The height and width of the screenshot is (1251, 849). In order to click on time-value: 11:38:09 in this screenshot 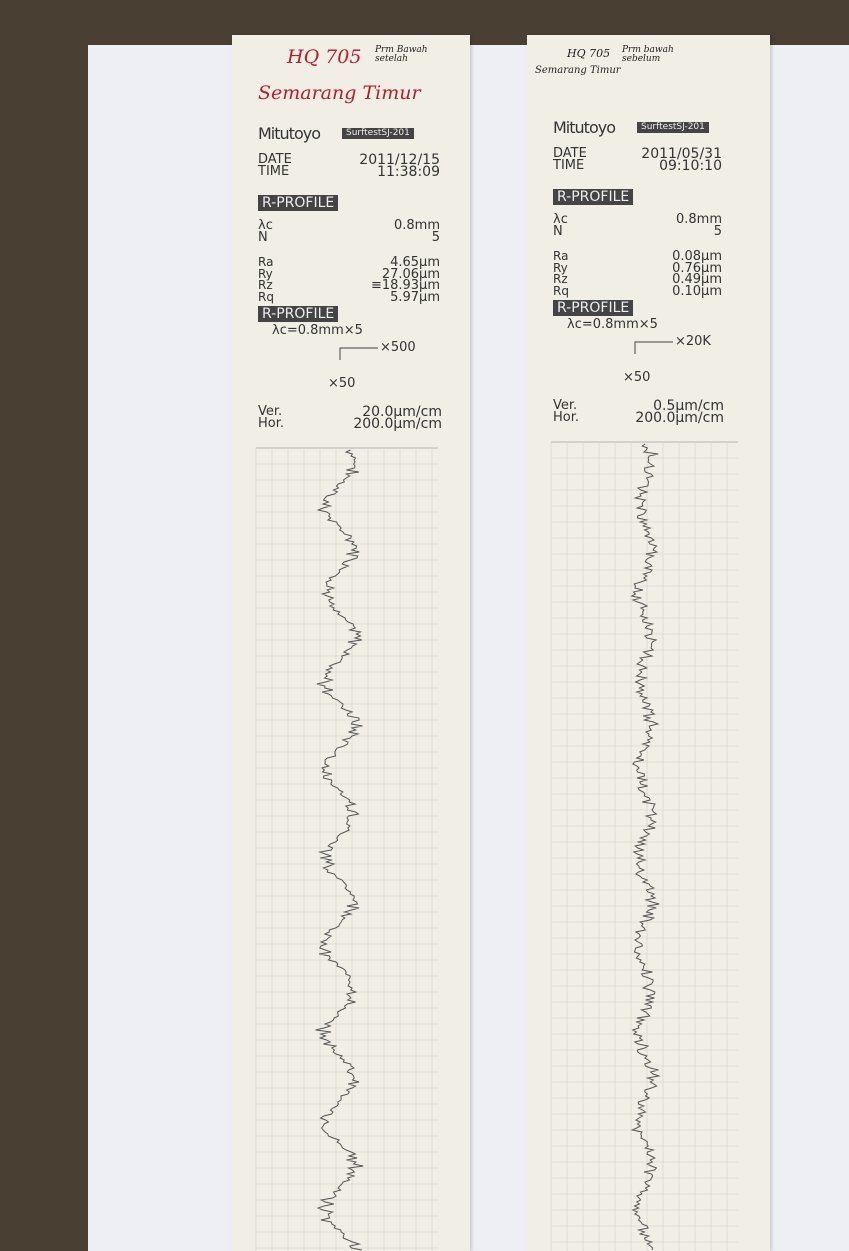, I will do `click(408, 172)`.